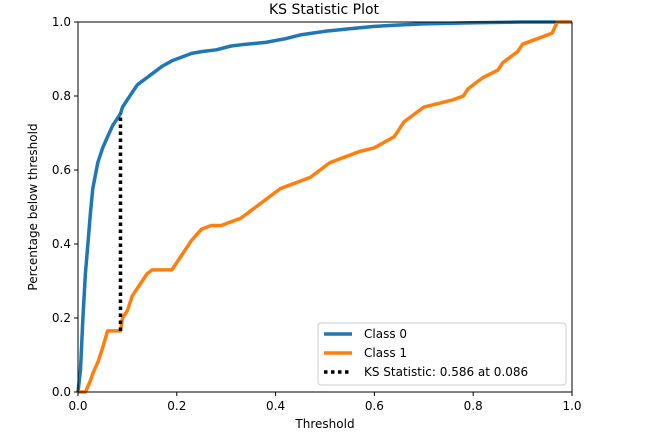 Image resolution: width=656 pixels, height=443 pixels. I want to click on x-tick-label: 0.4, so click(275, 406).